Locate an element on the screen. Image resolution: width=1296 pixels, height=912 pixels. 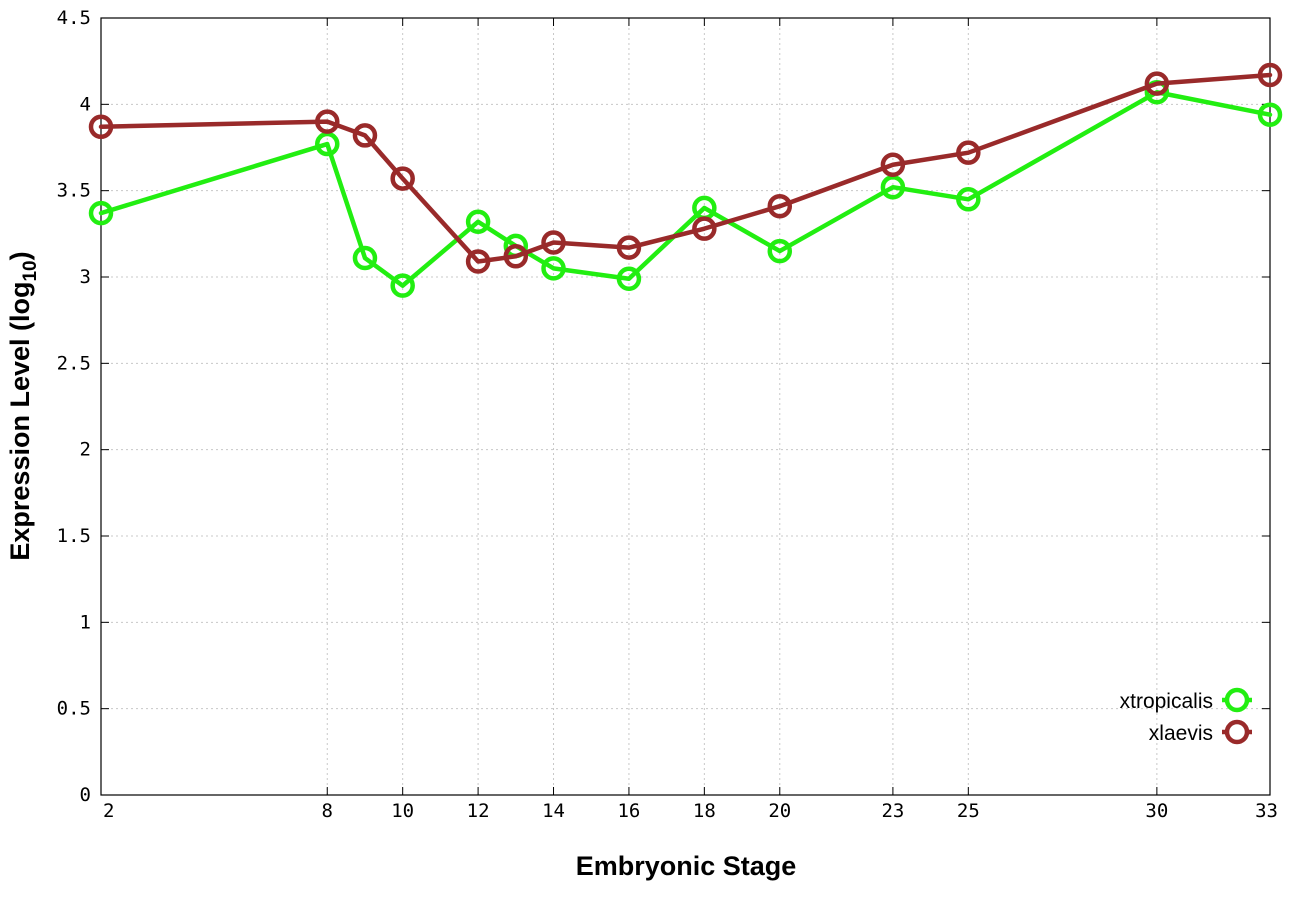
y-axis-title-main: Expression Level (log is located at coordinates (20, 421).